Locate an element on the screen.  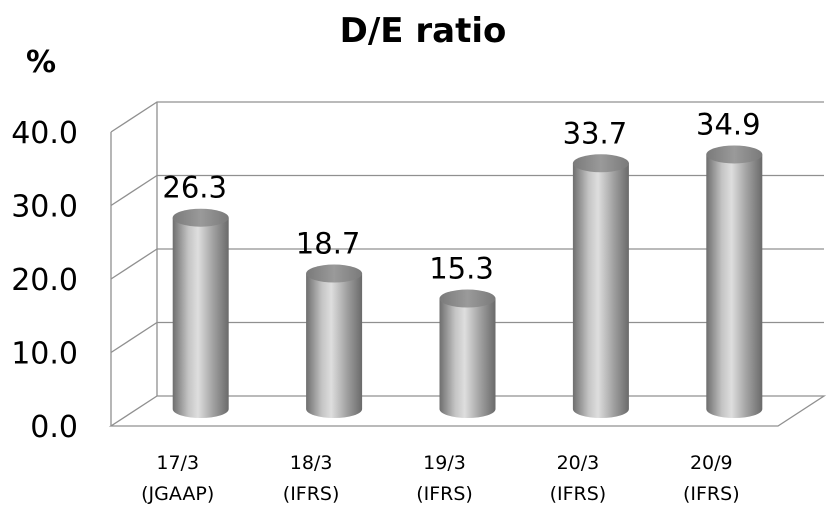
gridline is located at coordinates (467, 117).